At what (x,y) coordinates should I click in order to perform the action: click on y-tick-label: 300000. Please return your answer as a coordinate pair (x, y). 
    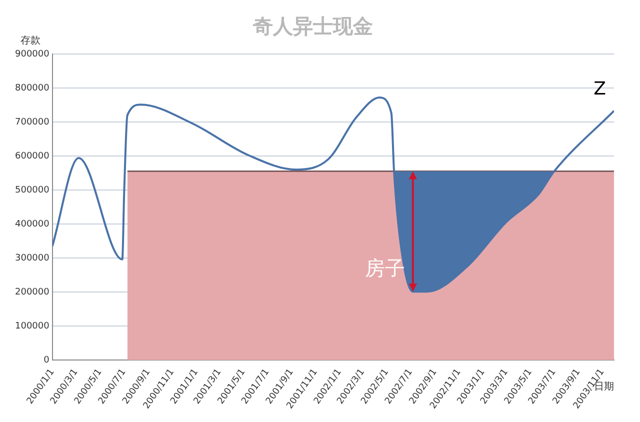
    Looking at the image, I should click on (32, 258).